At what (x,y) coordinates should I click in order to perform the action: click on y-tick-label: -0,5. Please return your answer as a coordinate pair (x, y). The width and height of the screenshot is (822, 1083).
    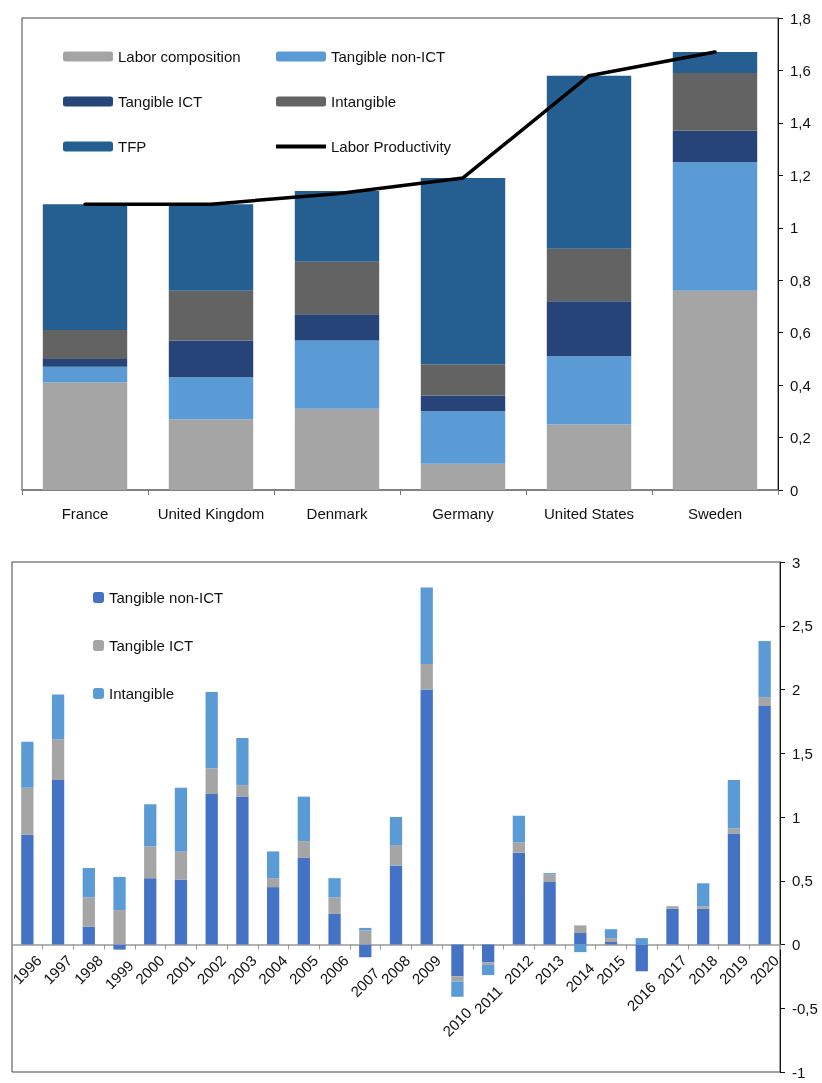
    Looking at the image, I should click on (805, 1008).